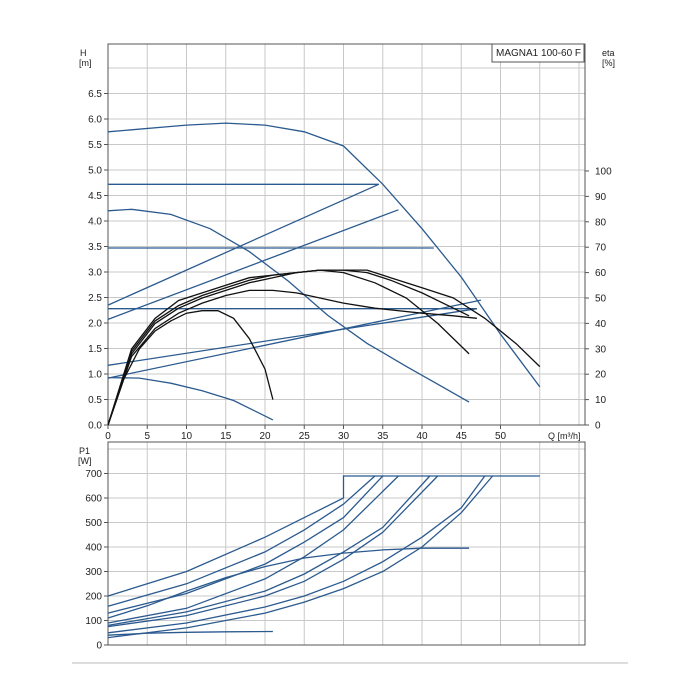  I want to click on y-tick-label: 3.0, so click(95, 273).